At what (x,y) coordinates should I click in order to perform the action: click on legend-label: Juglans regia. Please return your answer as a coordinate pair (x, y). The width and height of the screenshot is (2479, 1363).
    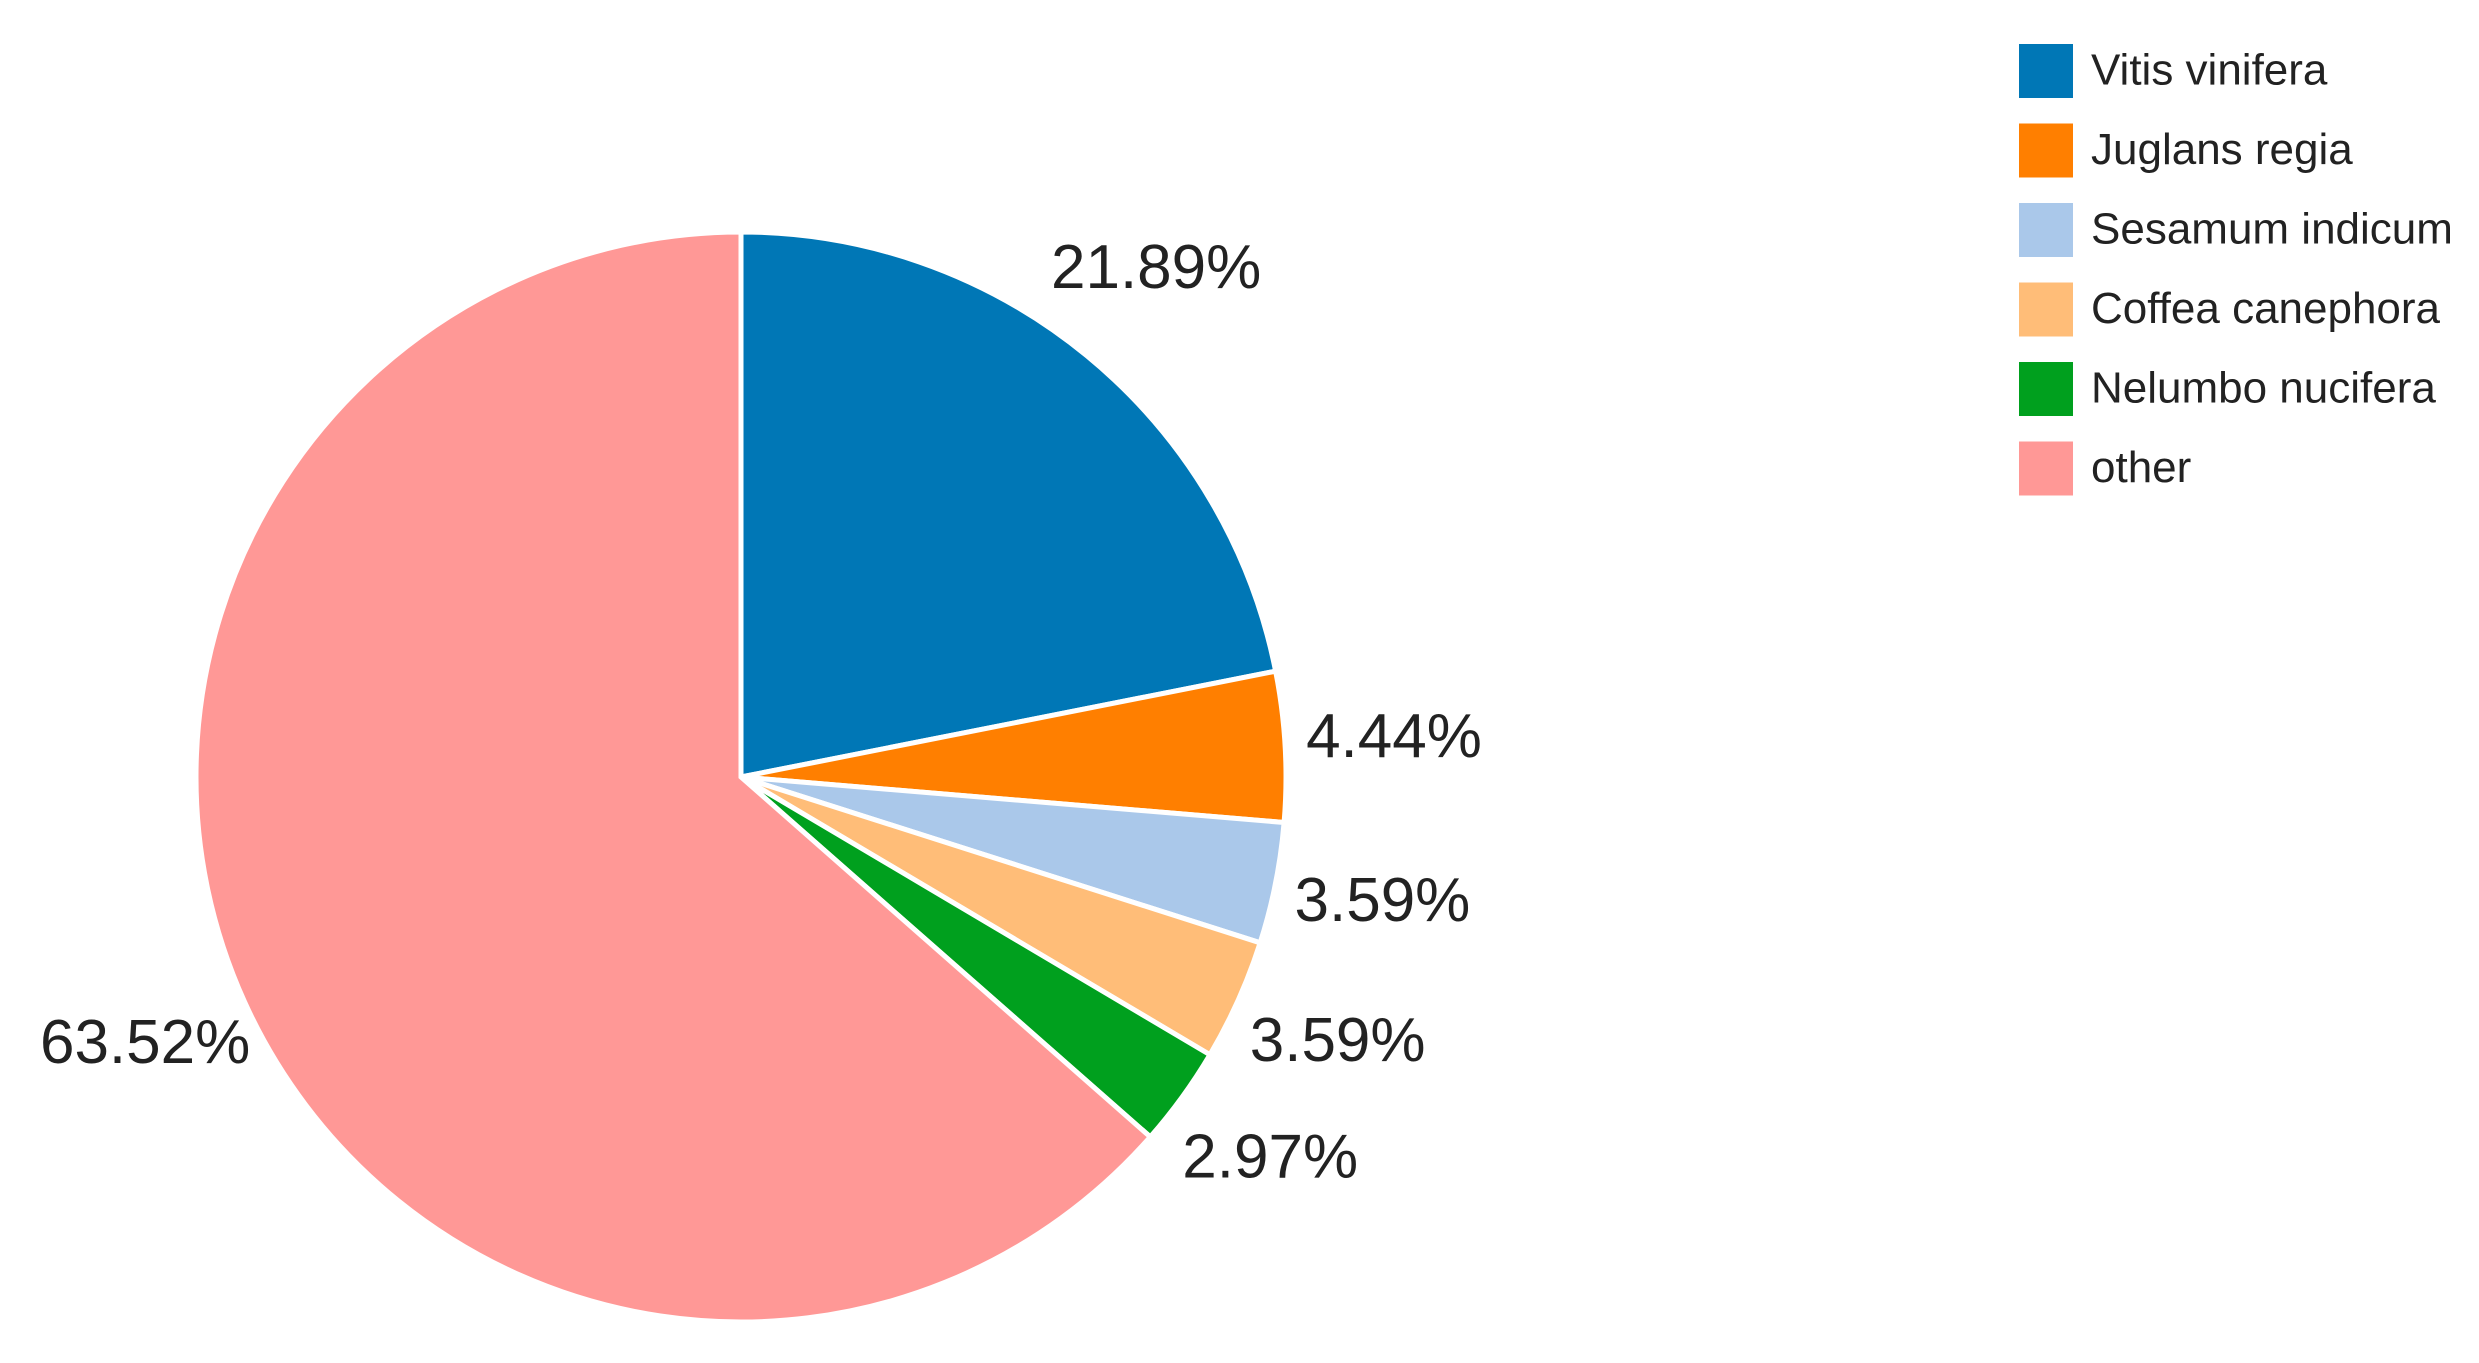
    Looking at the image, I should click on (2222, 149).